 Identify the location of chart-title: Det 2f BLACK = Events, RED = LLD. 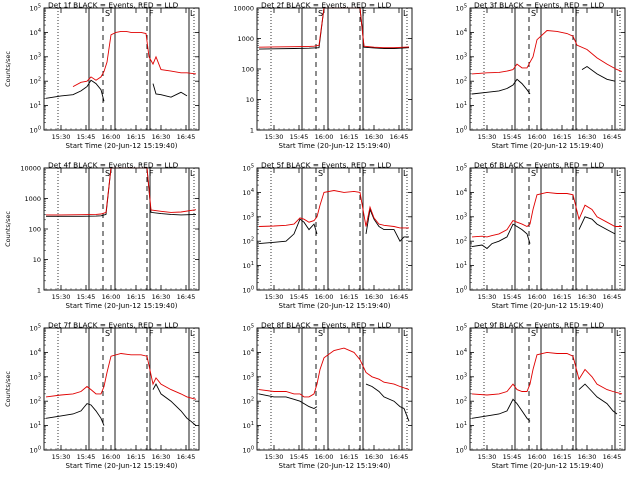
(326, 5).